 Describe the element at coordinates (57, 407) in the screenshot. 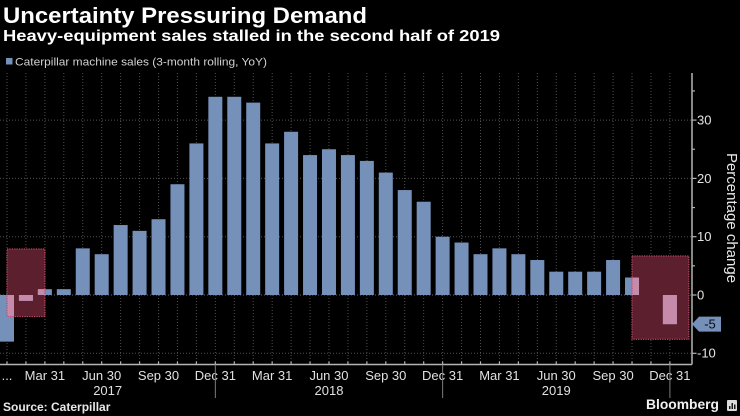

I see `source-note: Source: Caterpillar` at that location.